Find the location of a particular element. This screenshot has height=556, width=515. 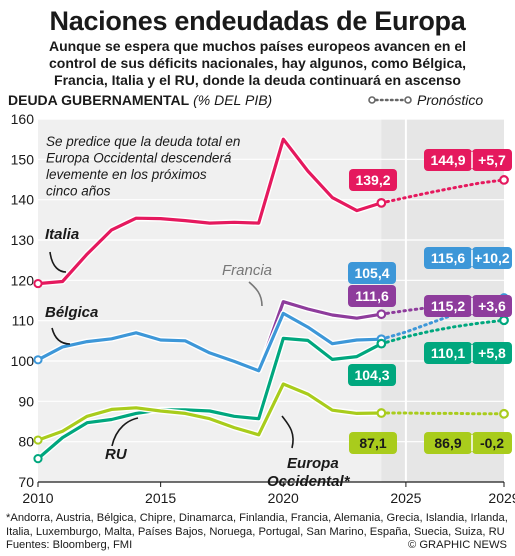

forecast-start-point-ru is located at coordinates (381, 343).